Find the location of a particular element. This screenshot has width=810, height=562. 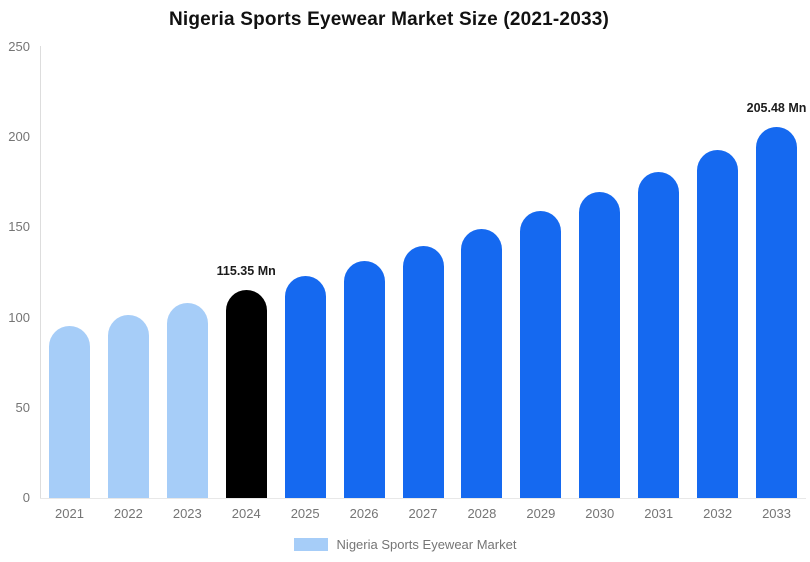

y-tick-150: 150 is located at coordinates (19, 227).